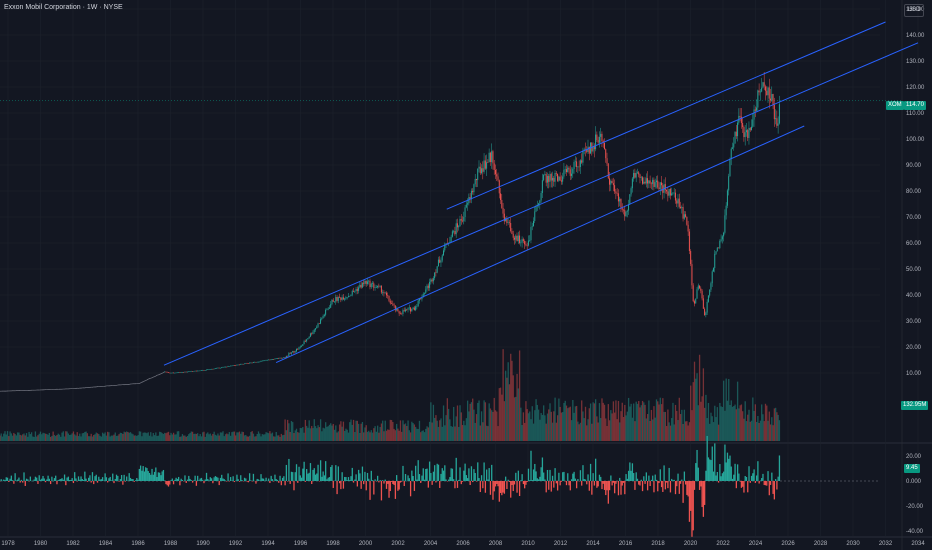 This screenshot has height=550, width=932. I want to click on time-tick-label: 1978, so click(8, 544).